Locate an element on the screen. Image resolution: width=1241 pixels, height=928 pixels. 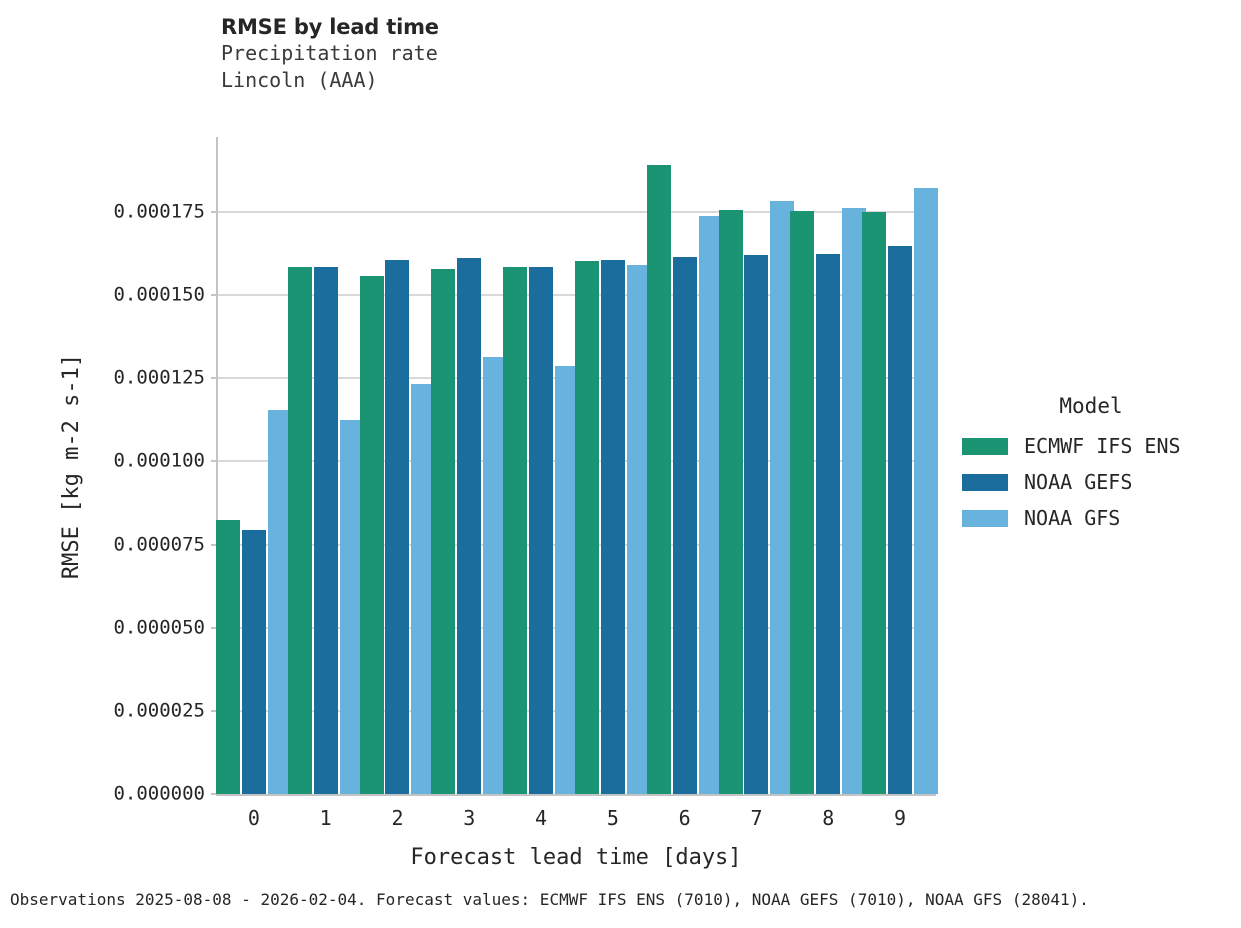
bar-group: 1 is located at coordinates (325, 482).